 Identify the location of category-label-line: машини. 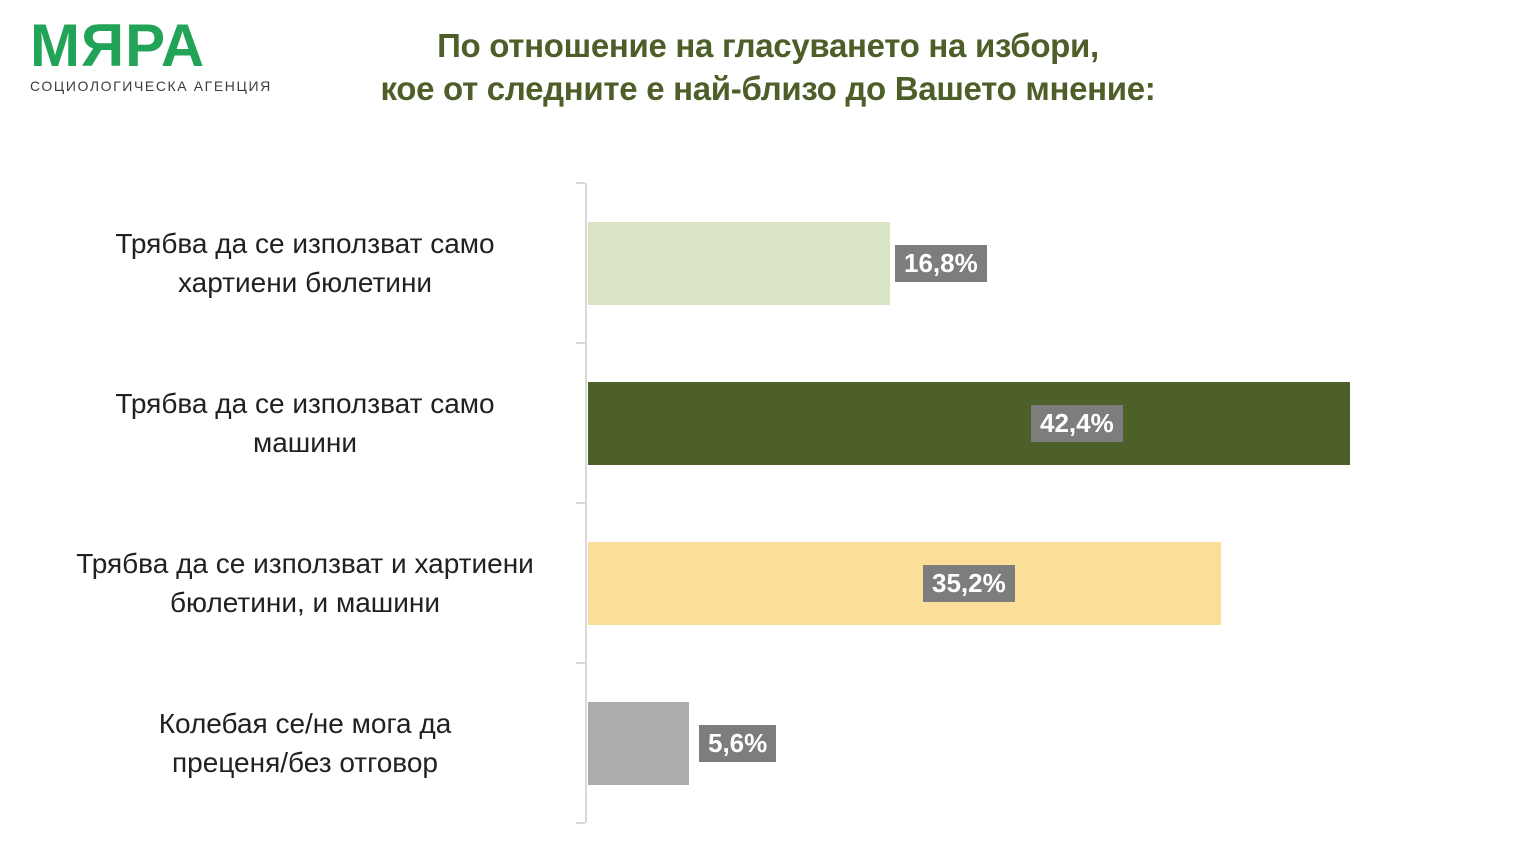
(305, 442).